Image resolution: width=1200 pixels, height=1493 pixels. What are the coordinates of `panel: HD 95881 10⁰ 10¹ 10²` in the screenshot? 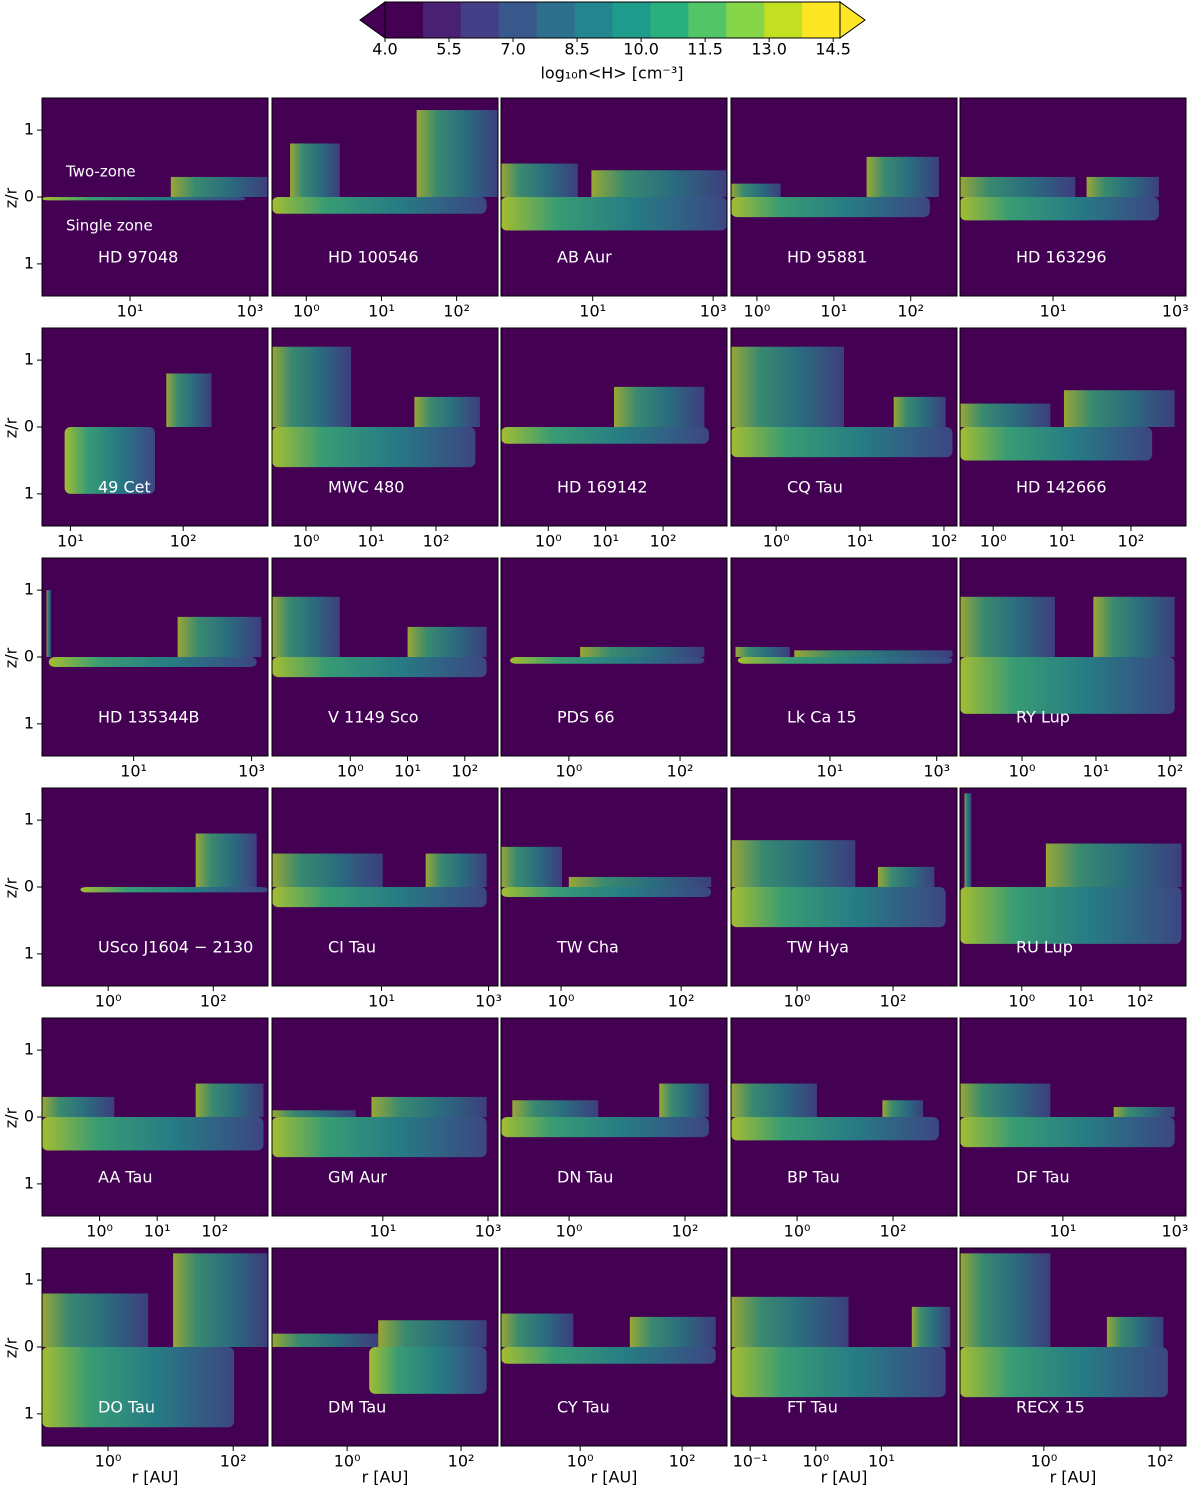 It's located at (844, 209).